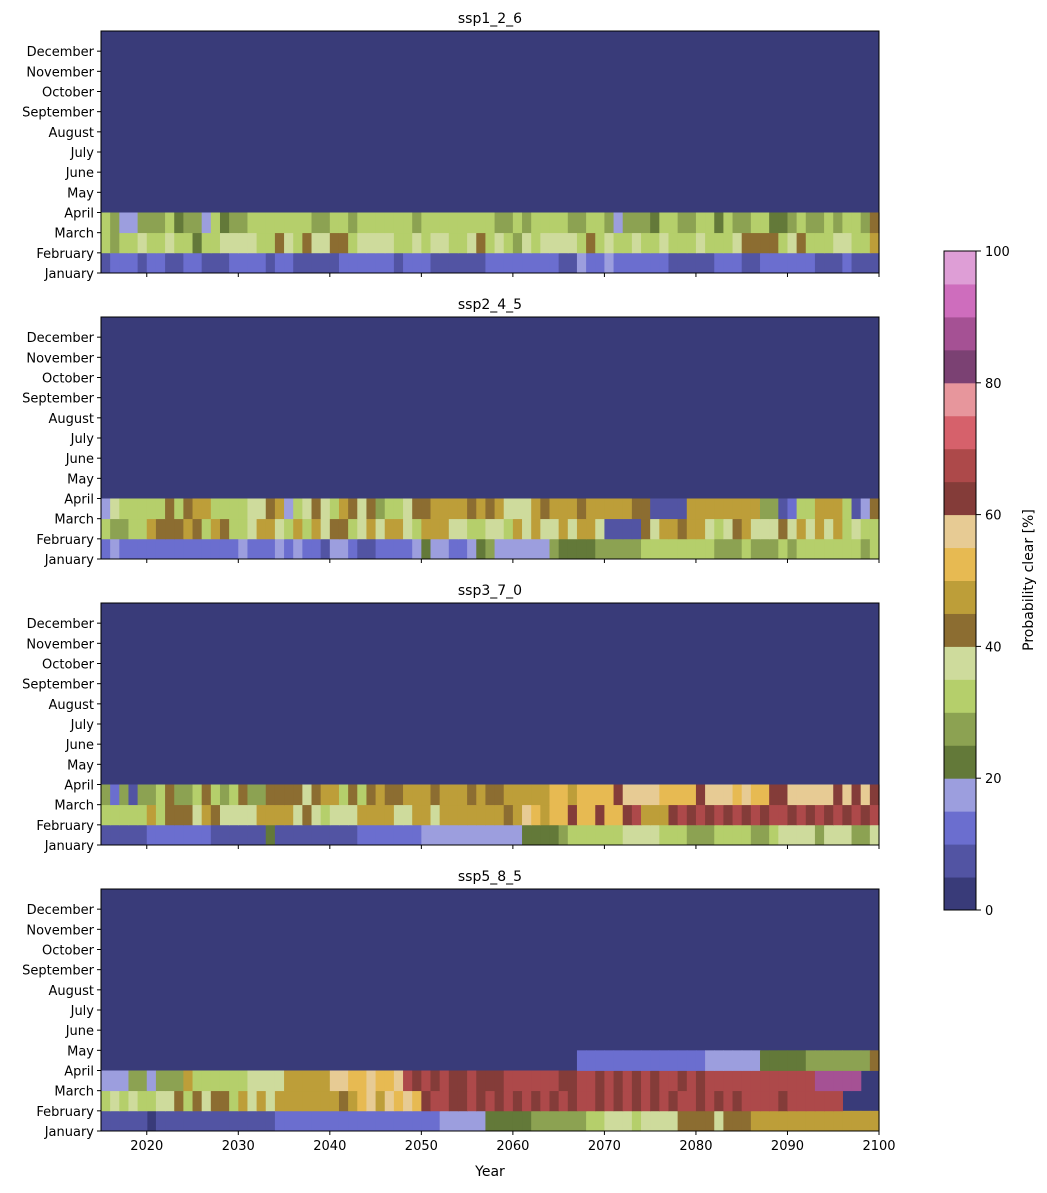 The height and width of the screenshot is (1193, 1047). Describe the element at coordinates (960, 580) in the screenshot. I see `colorbar-frame` at that location.